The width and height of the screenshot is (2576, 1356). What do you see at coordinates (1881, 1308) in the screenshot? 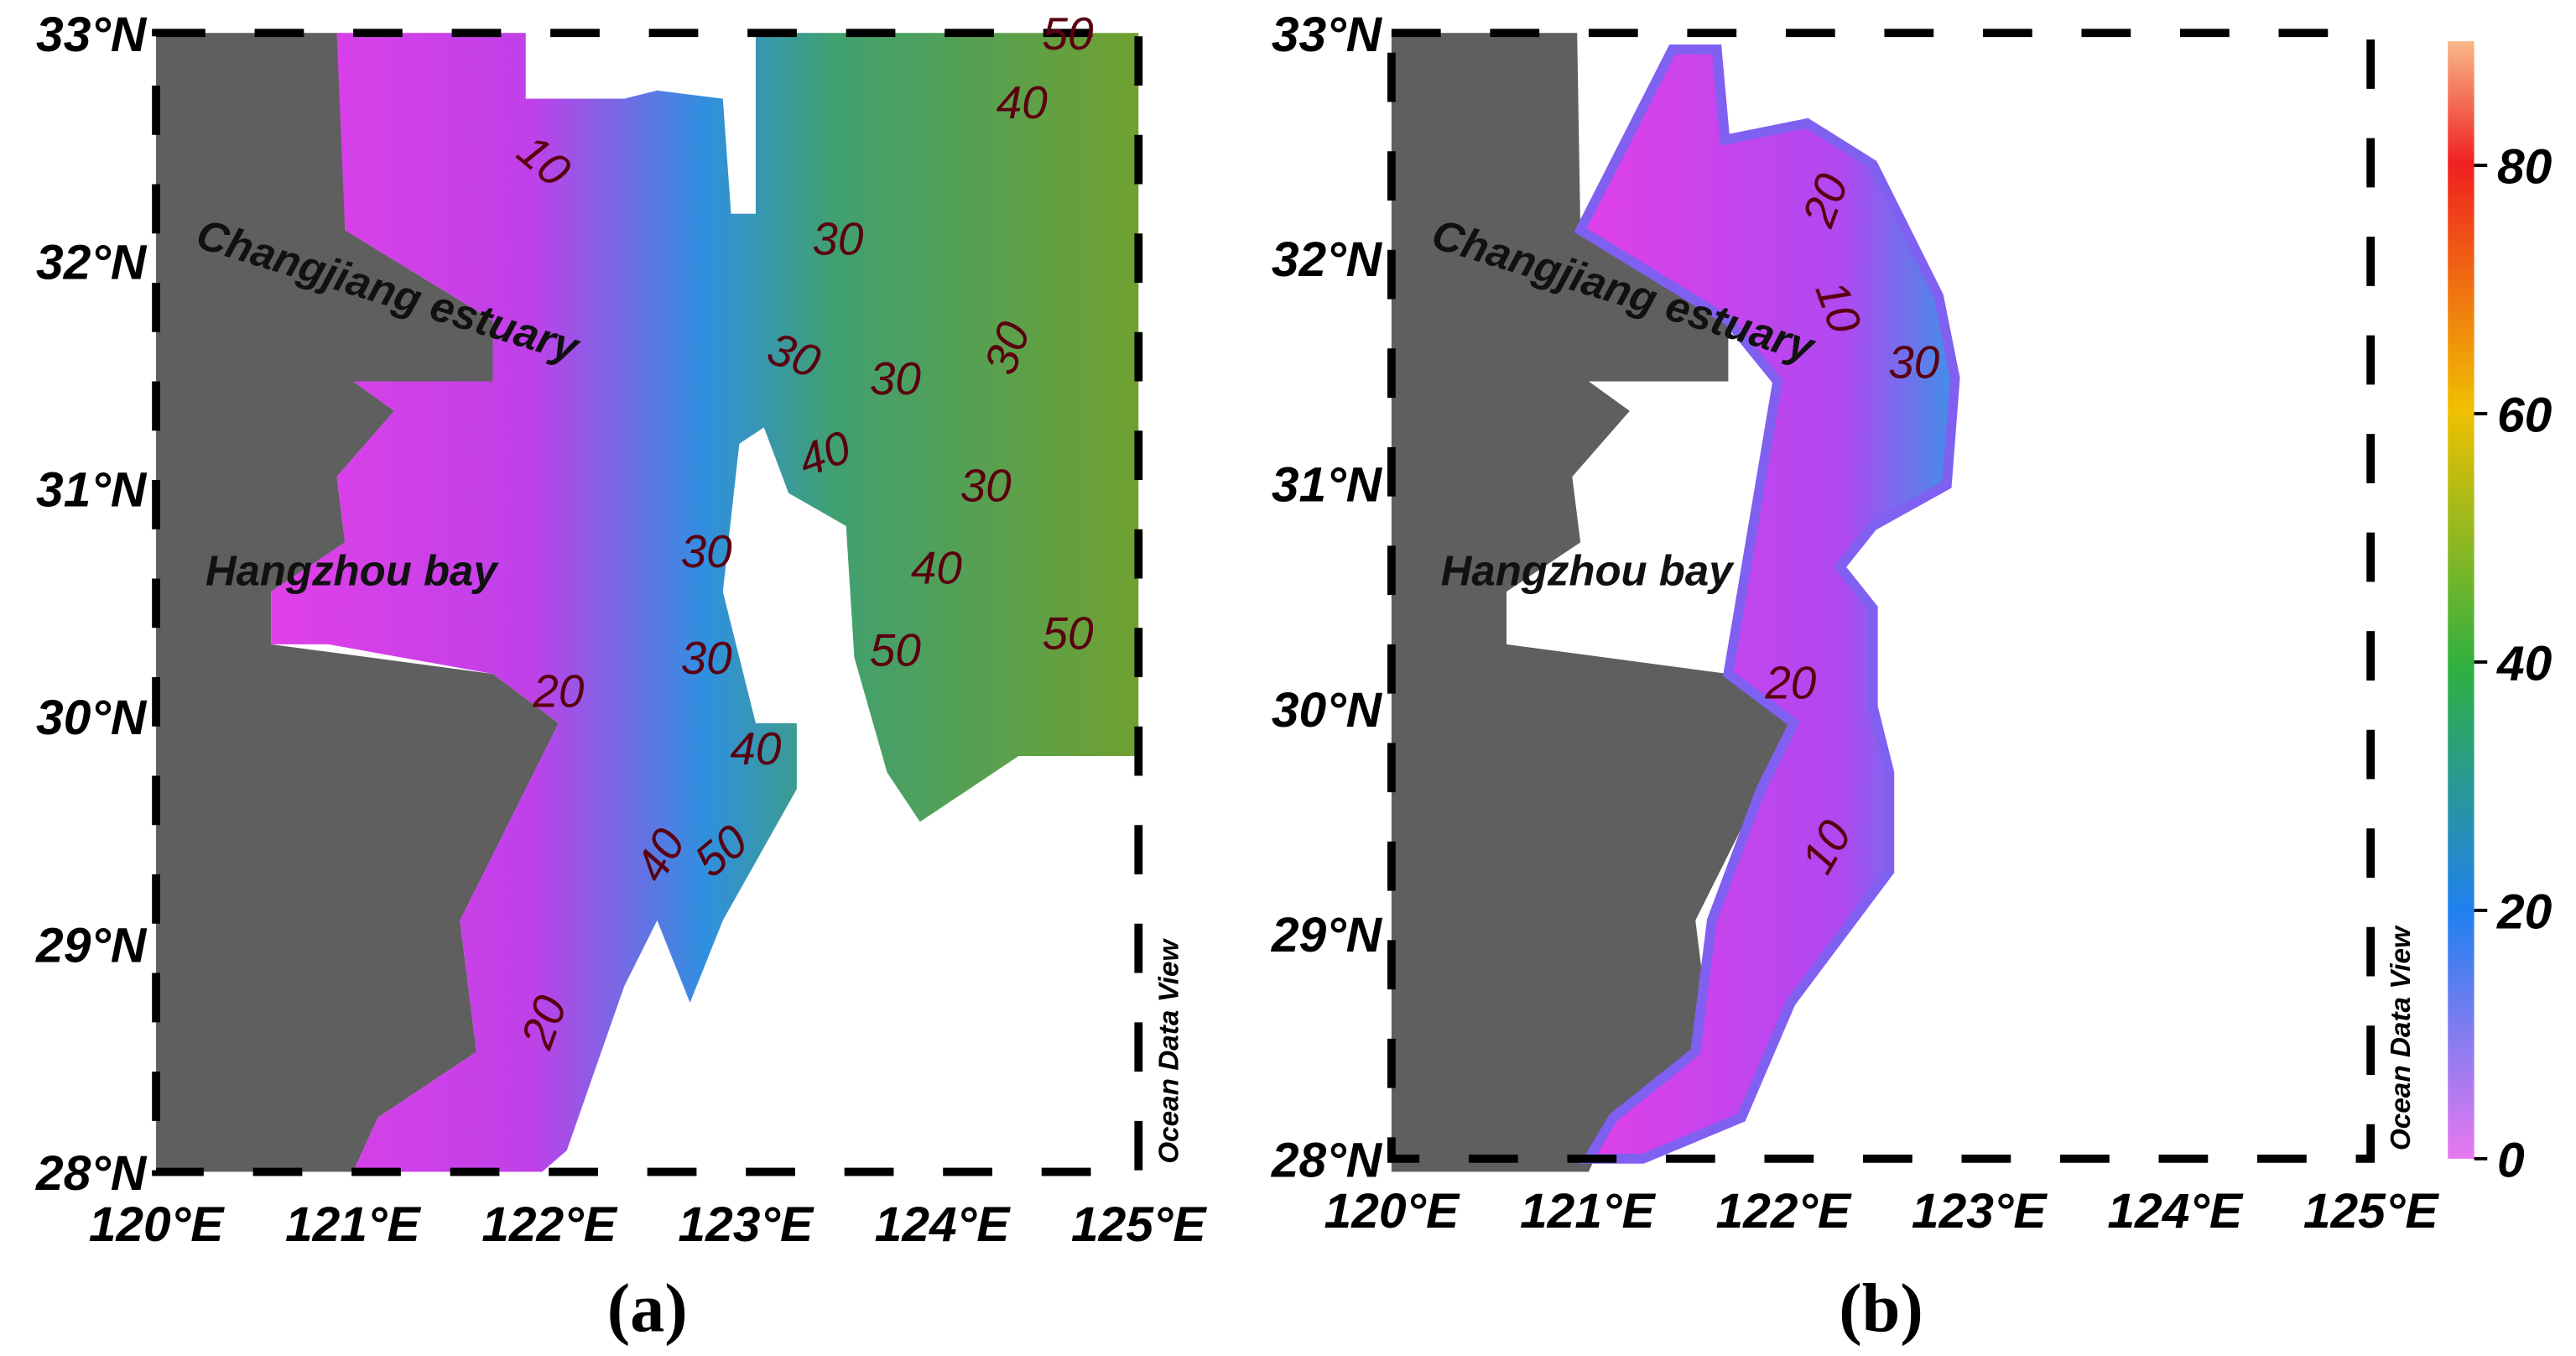
I see `panel-label: (b)` at bounding box center [1881, 1308].